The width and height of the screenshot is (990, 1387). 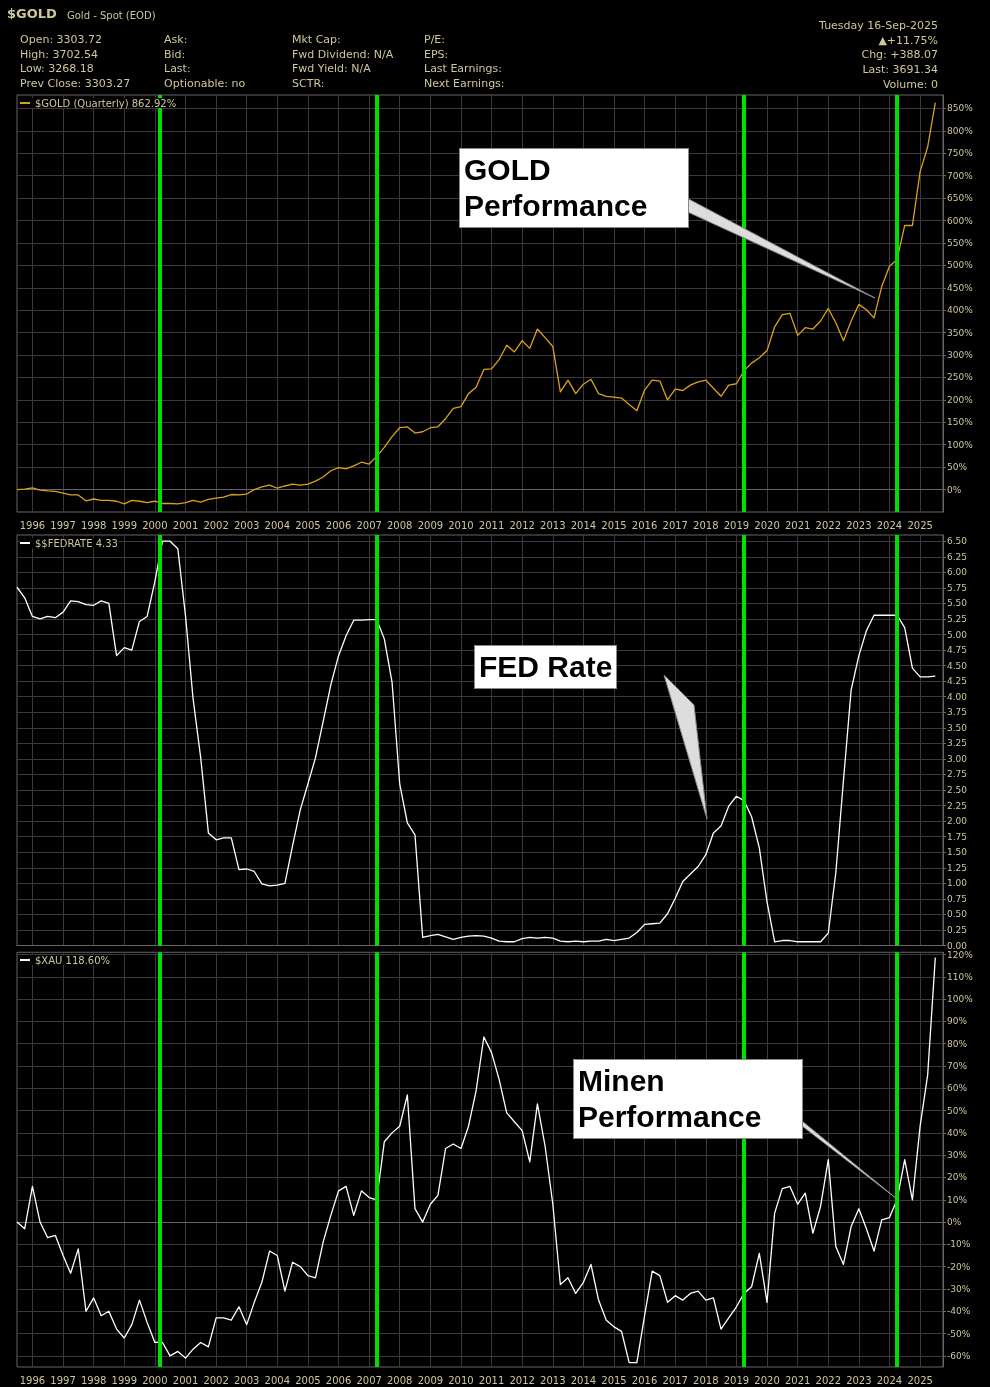 I want to click on y-tick-label: 6.25, so click(x=957, y=556).